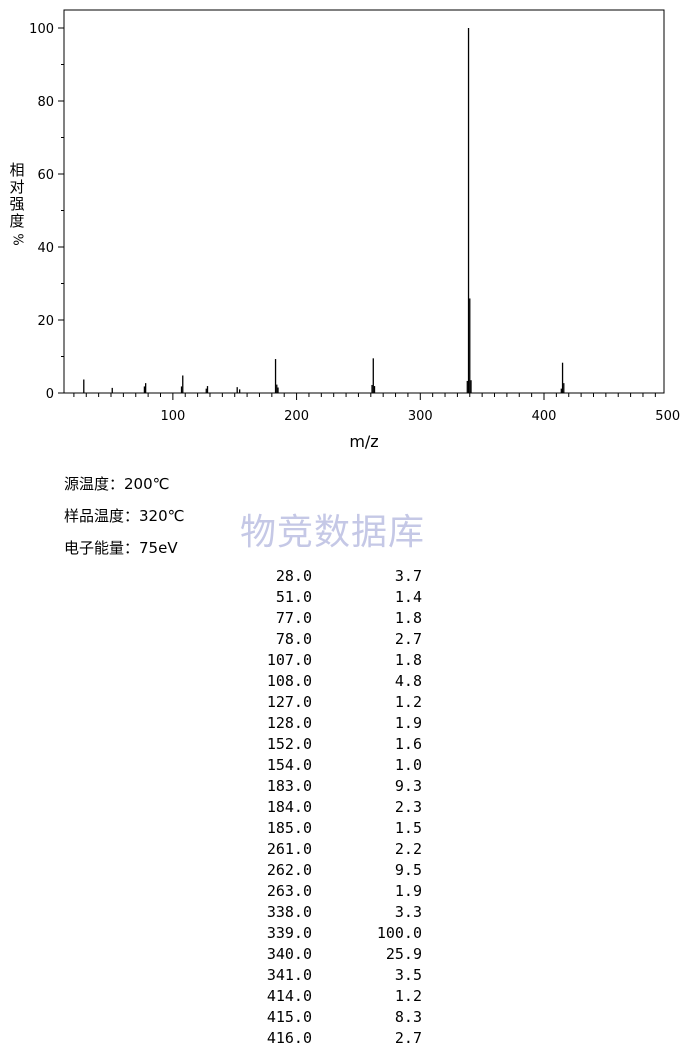  Describe the element at coordinates (293, 597) in the screenshot. I see `table-cell-mz: 51.0` at that location.